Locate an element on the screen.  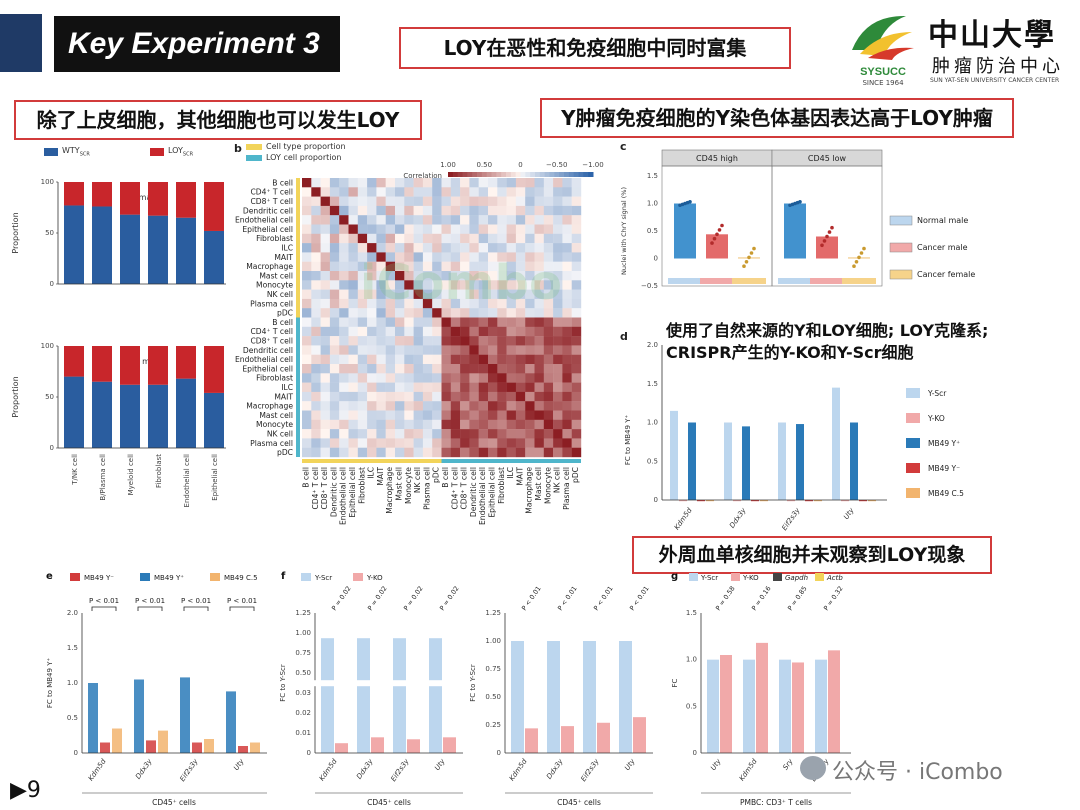
header-accent-bar is located at coordinates (21, 43).